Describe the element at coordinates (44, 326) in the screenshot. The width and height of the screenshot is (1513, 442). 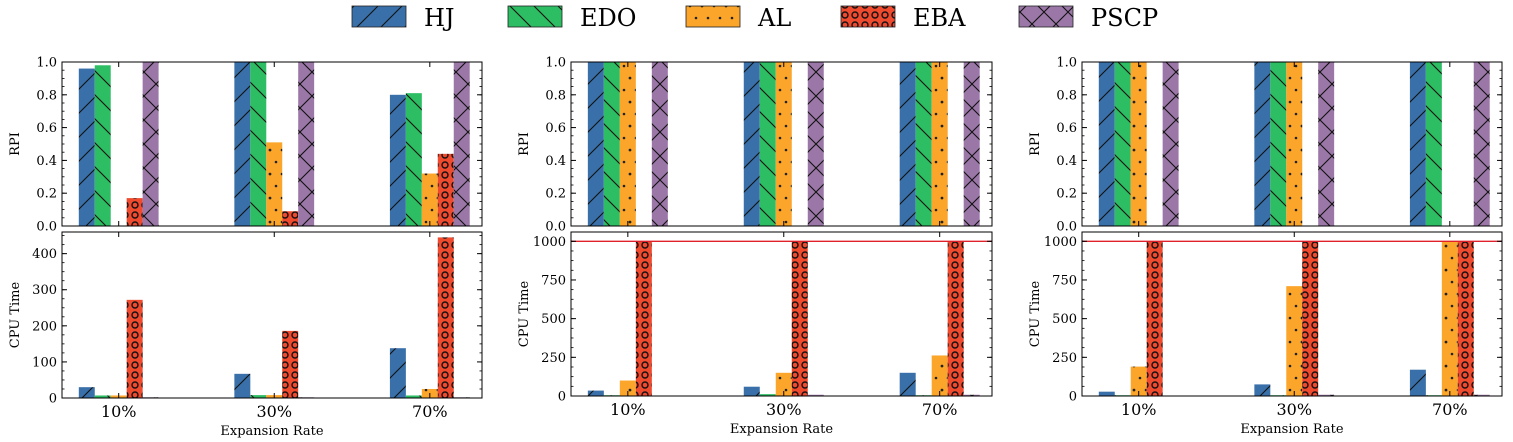
I see `y-tick-label: 200` at that location.